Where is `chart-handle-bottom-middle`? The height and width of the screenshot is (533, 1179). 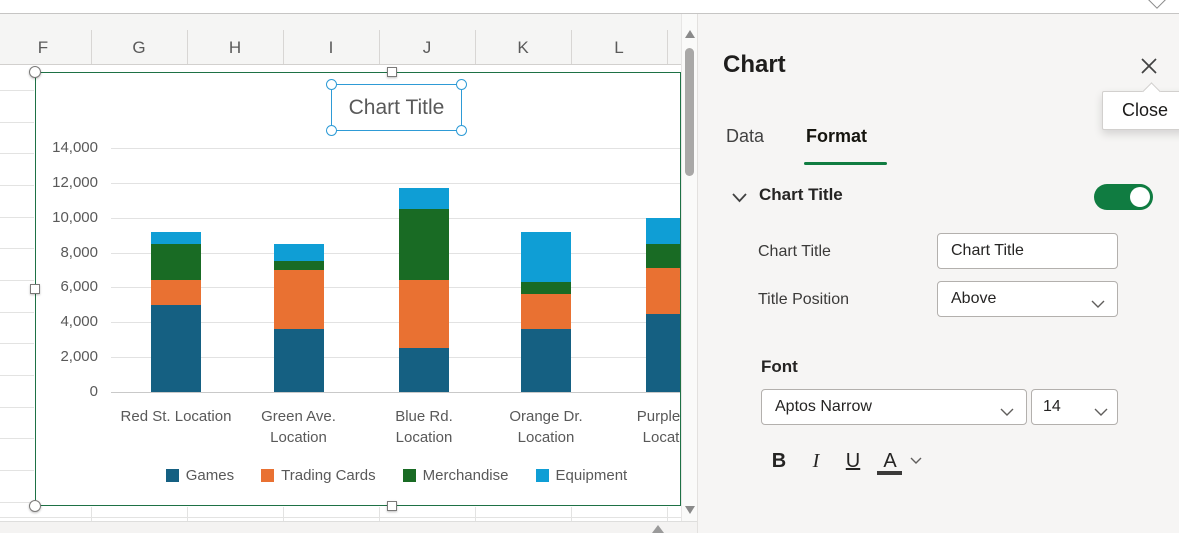 chart-handle-bottom-middle is located at coordinates (392, 506).